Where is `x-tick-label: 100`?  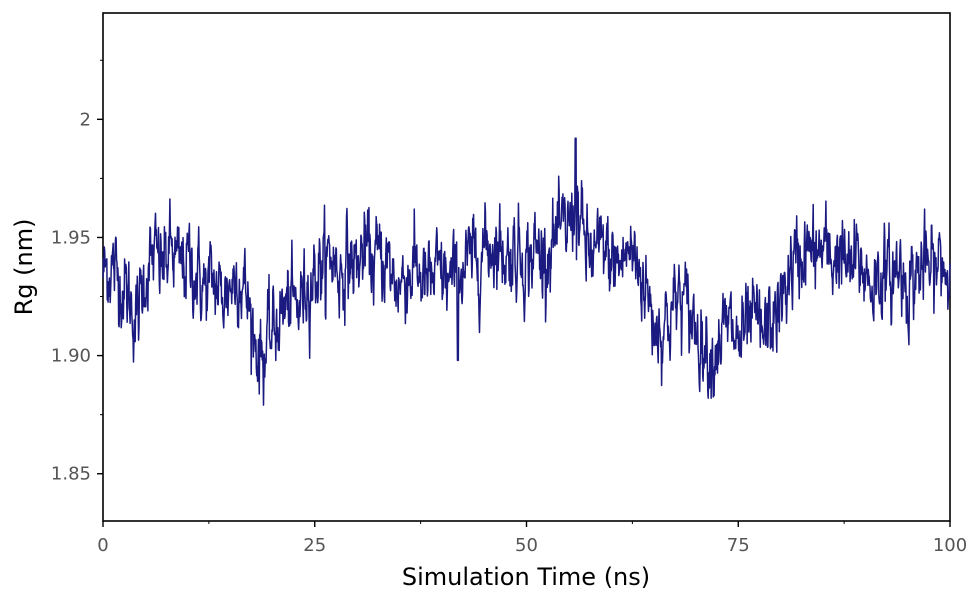 x-tick-label: 100 is located at coordinates (950, 545).